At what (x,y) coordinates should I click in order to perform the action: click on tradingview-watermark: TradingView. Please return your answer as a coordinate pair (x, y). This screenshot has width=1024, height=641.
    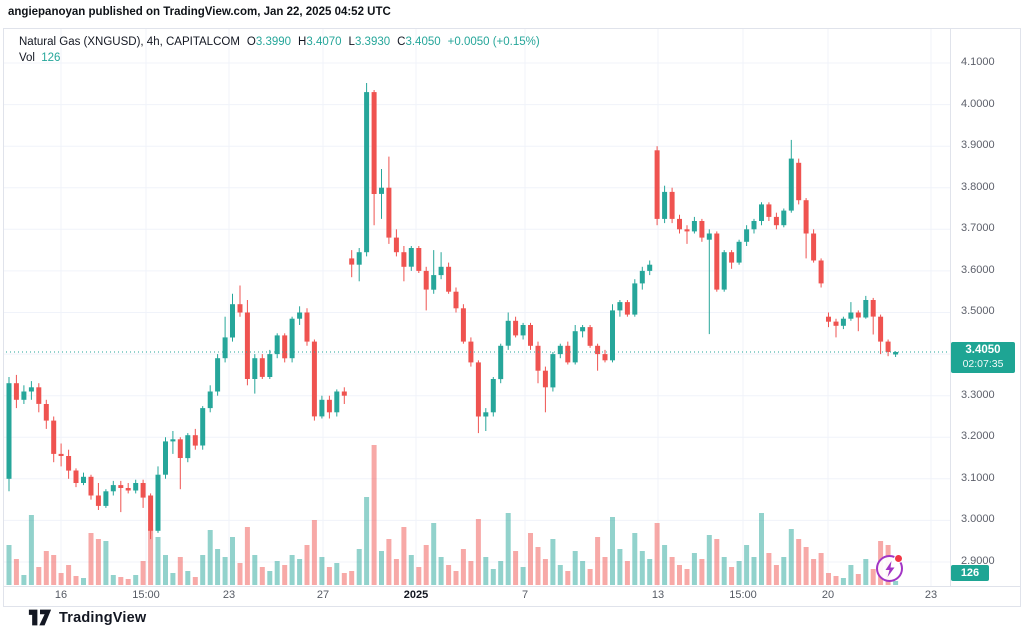
    Looking at the image, I should click on (87, 617).